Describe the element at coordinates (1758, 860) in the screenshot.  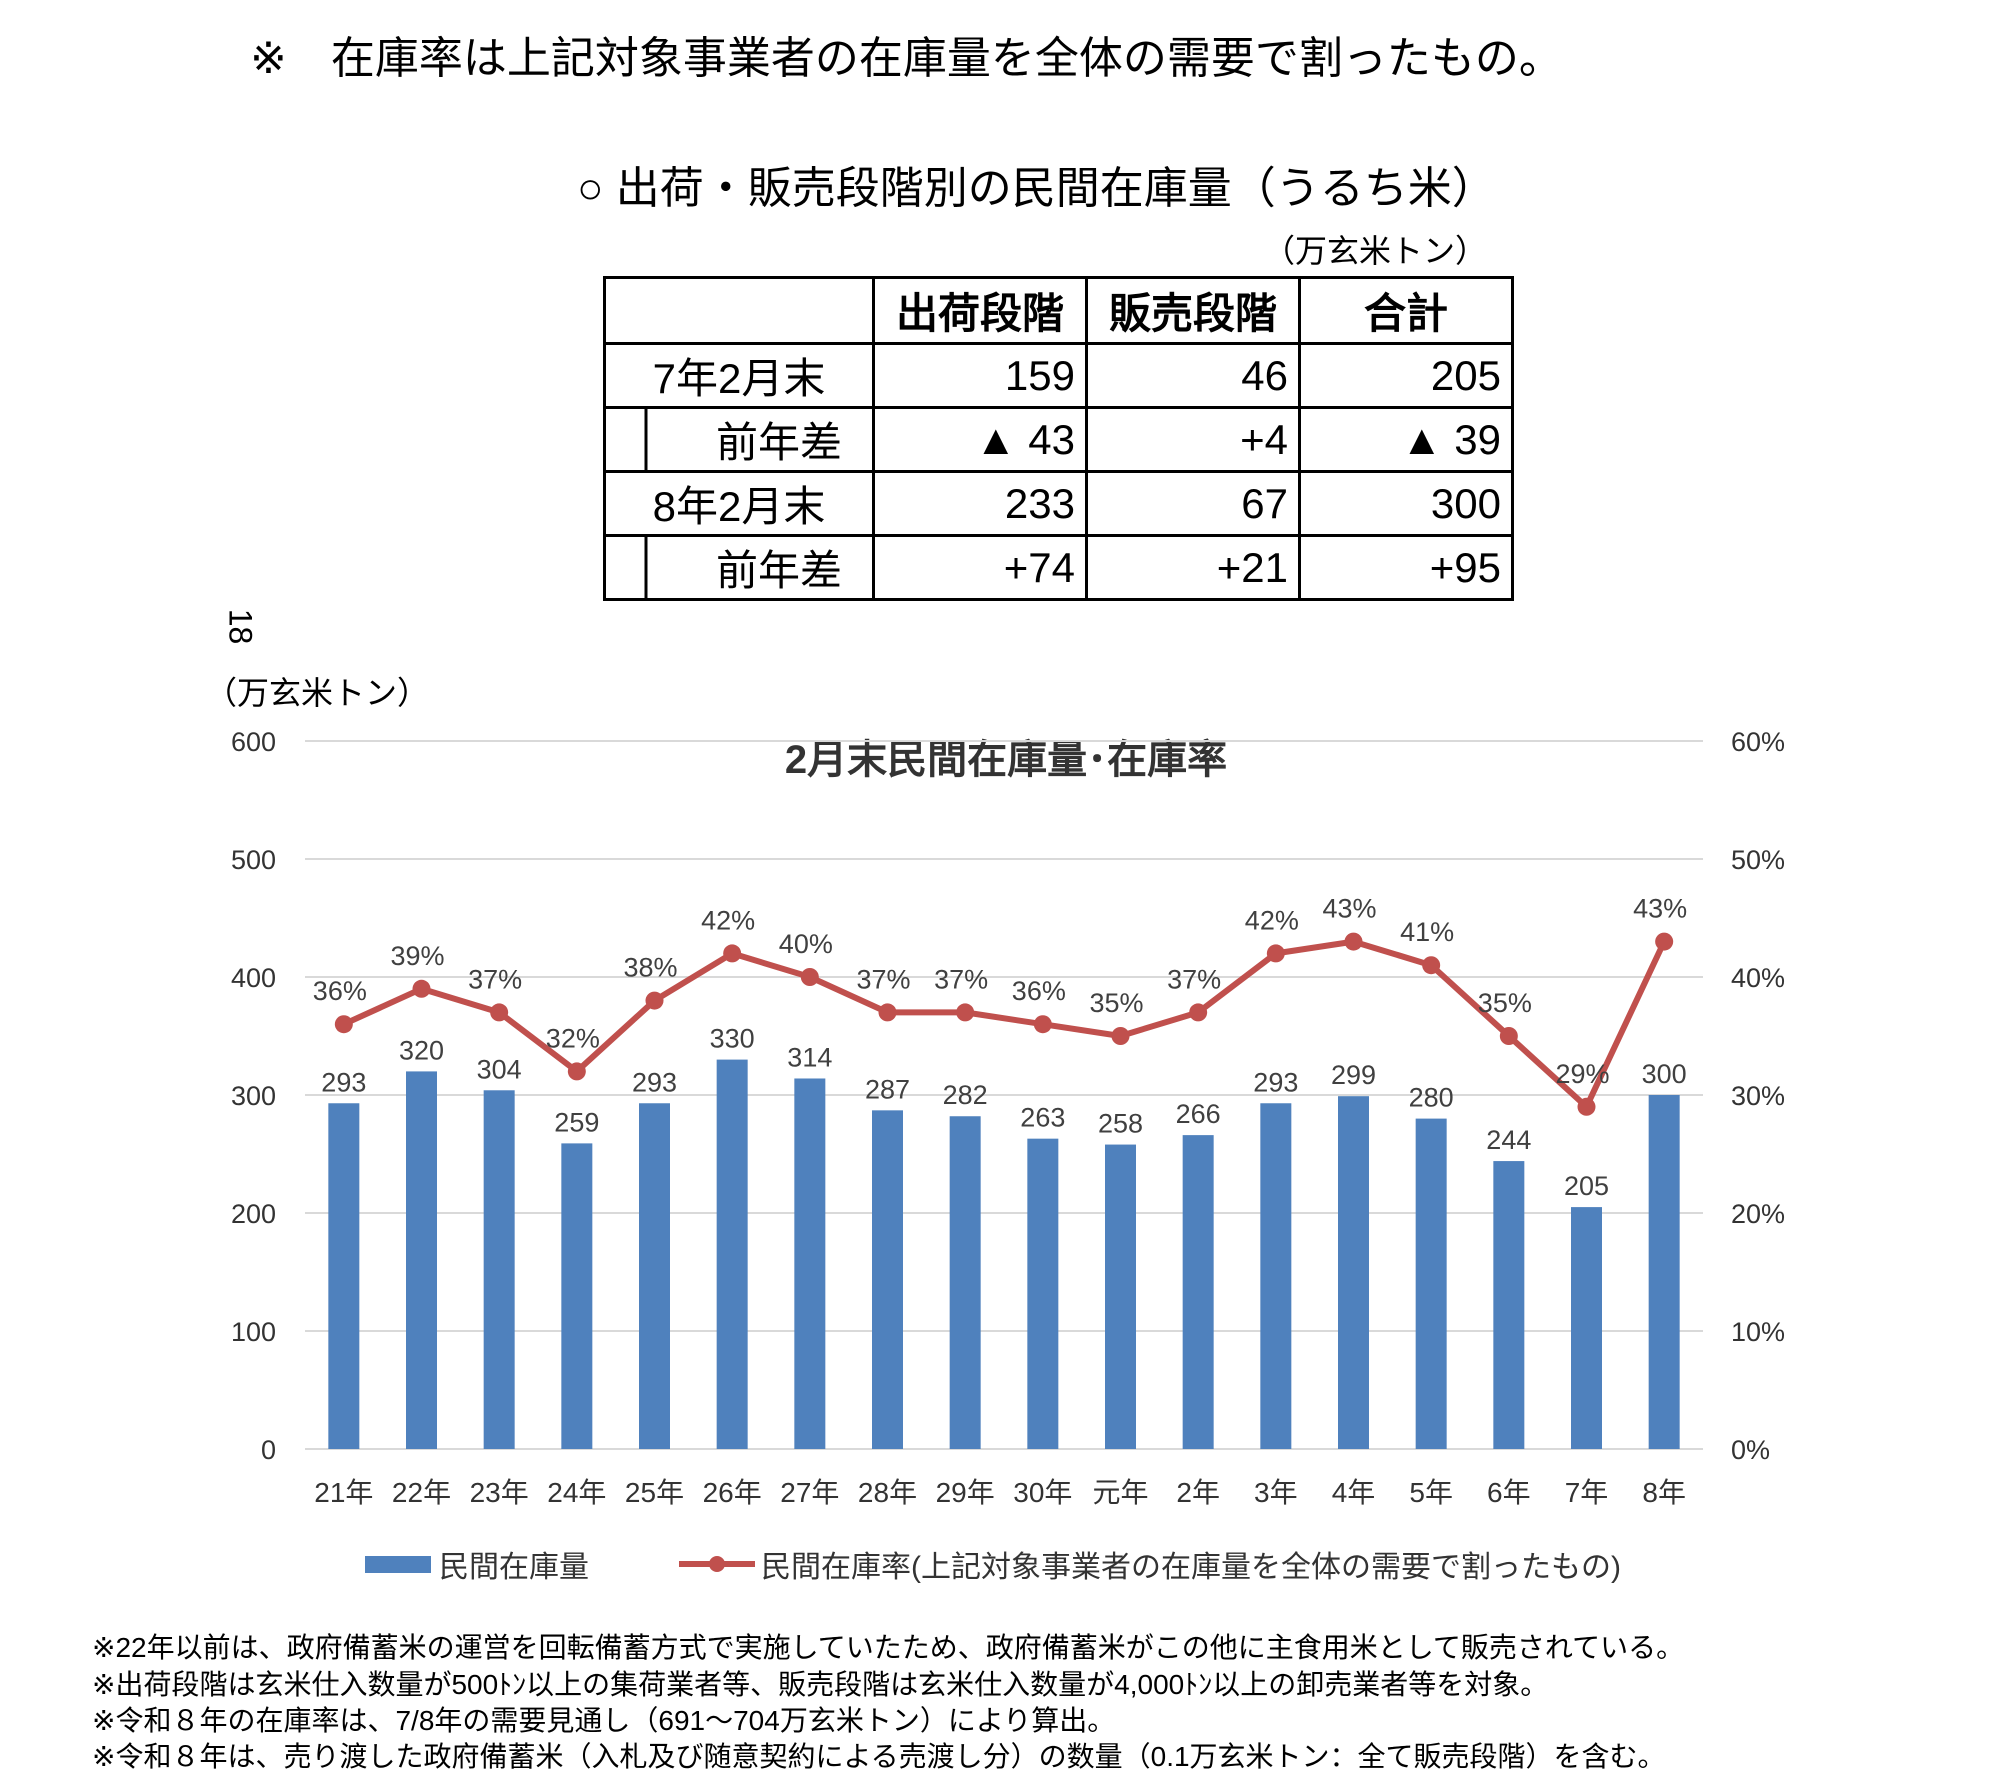
I see `y2-tick-label: 50%` at that location.